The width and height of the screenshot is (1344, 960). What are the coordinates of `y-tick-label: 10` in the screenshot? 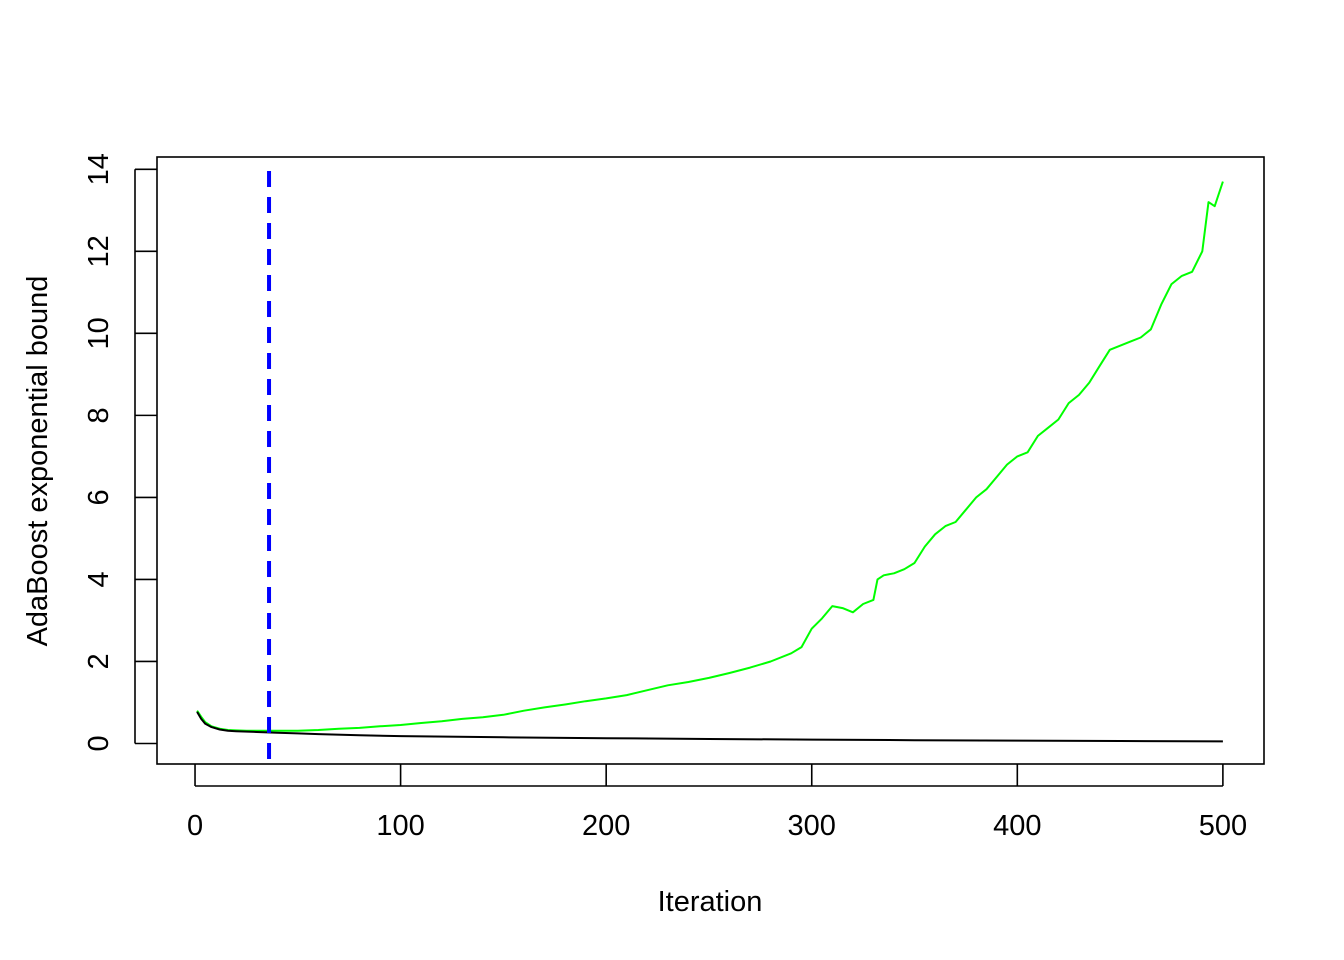 It's located at (99, 333).